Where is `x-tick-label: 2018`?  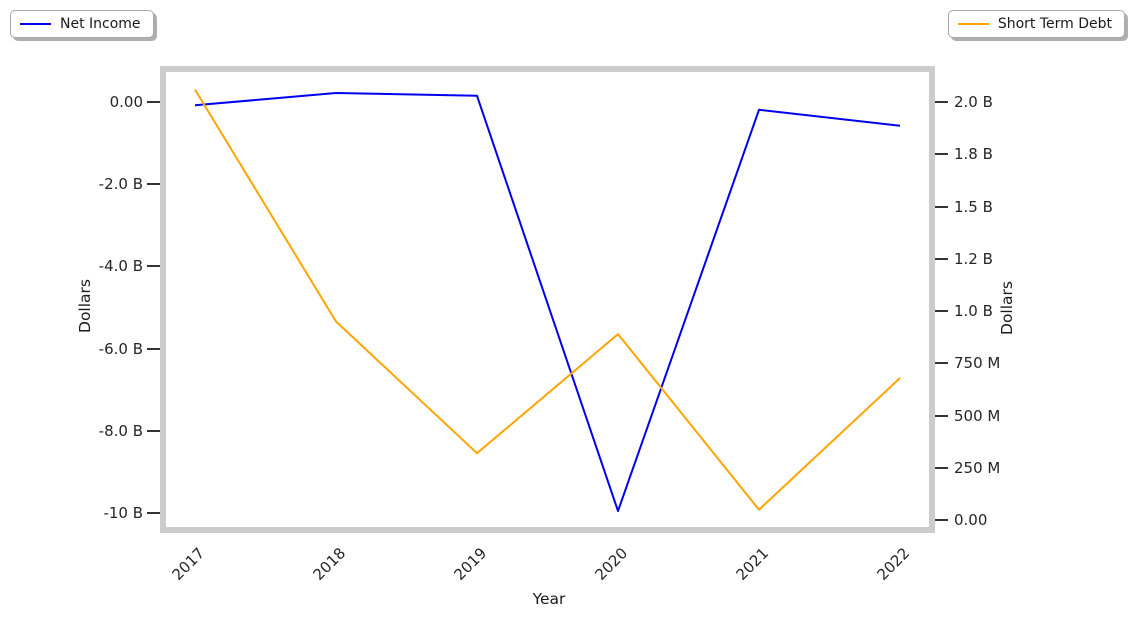 x-tick-label: 2018 is located at coordinates (329, 564).